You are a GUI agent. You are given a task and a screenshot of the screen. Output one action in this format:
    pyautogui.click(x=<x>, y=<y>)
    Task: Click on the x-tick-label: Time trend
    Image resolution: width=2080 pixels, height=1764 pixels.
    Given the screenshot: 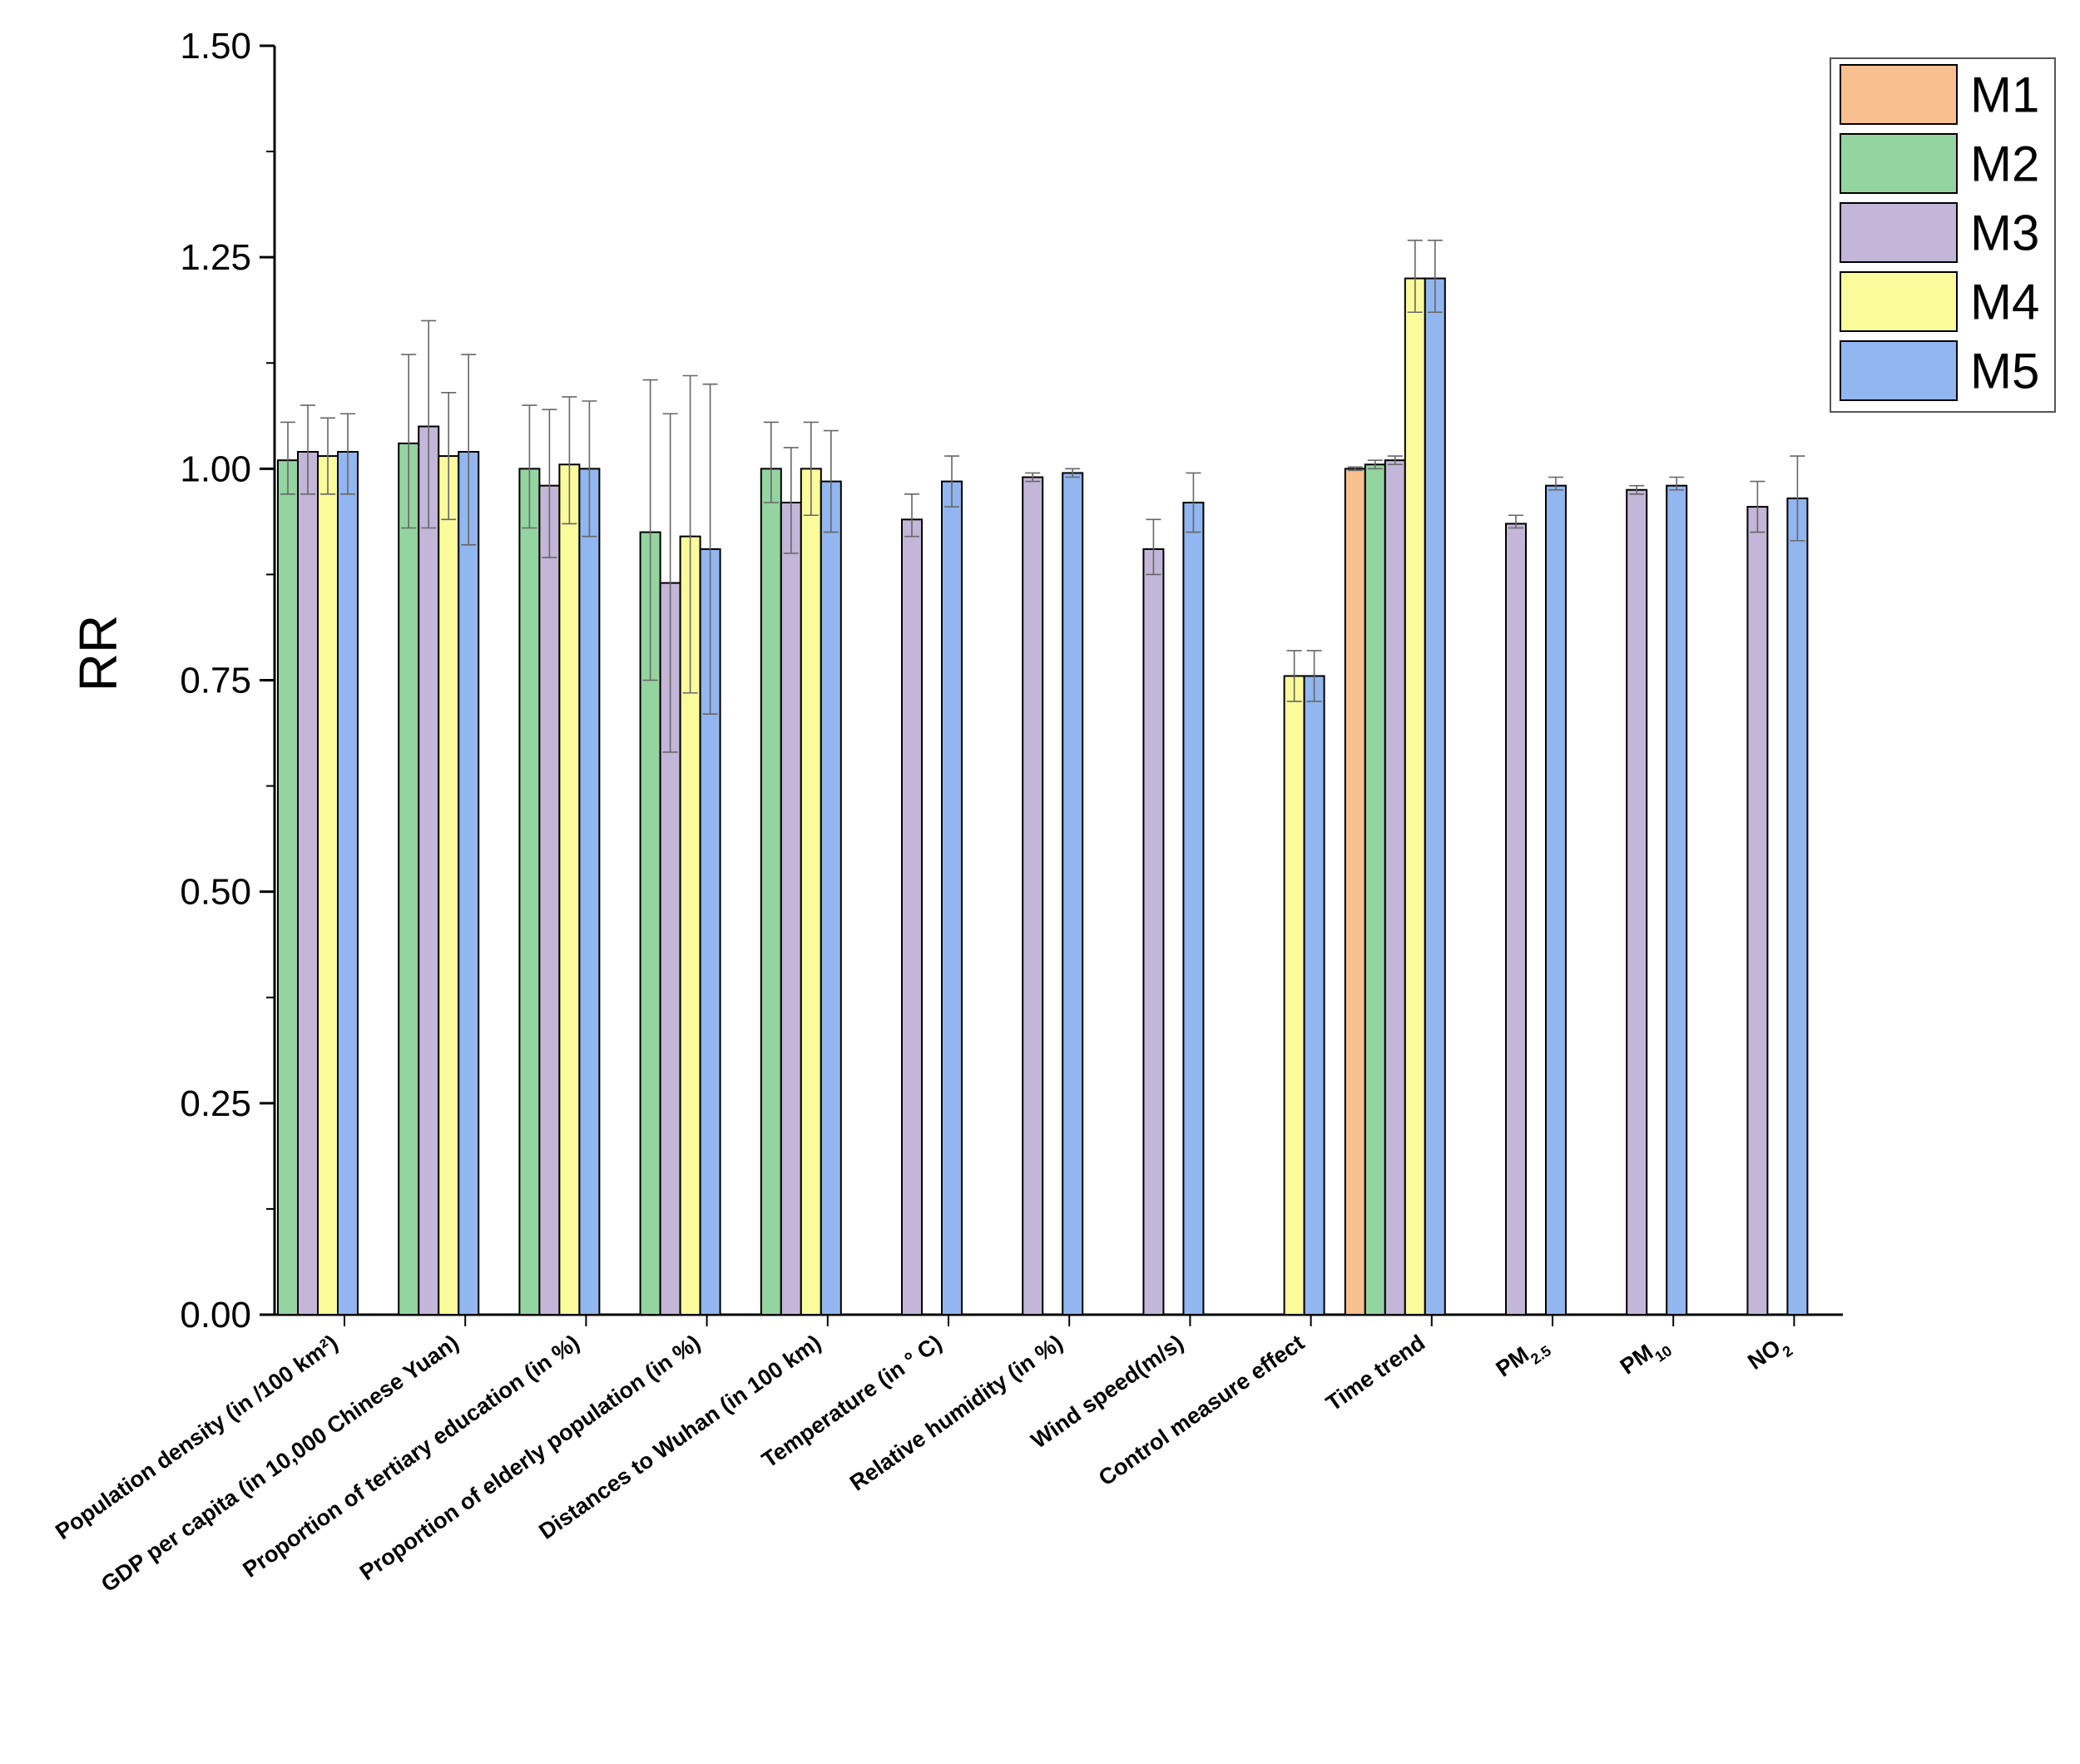 What is the action you would take?
    pyautogui.click(x=1375, y=1373)
    